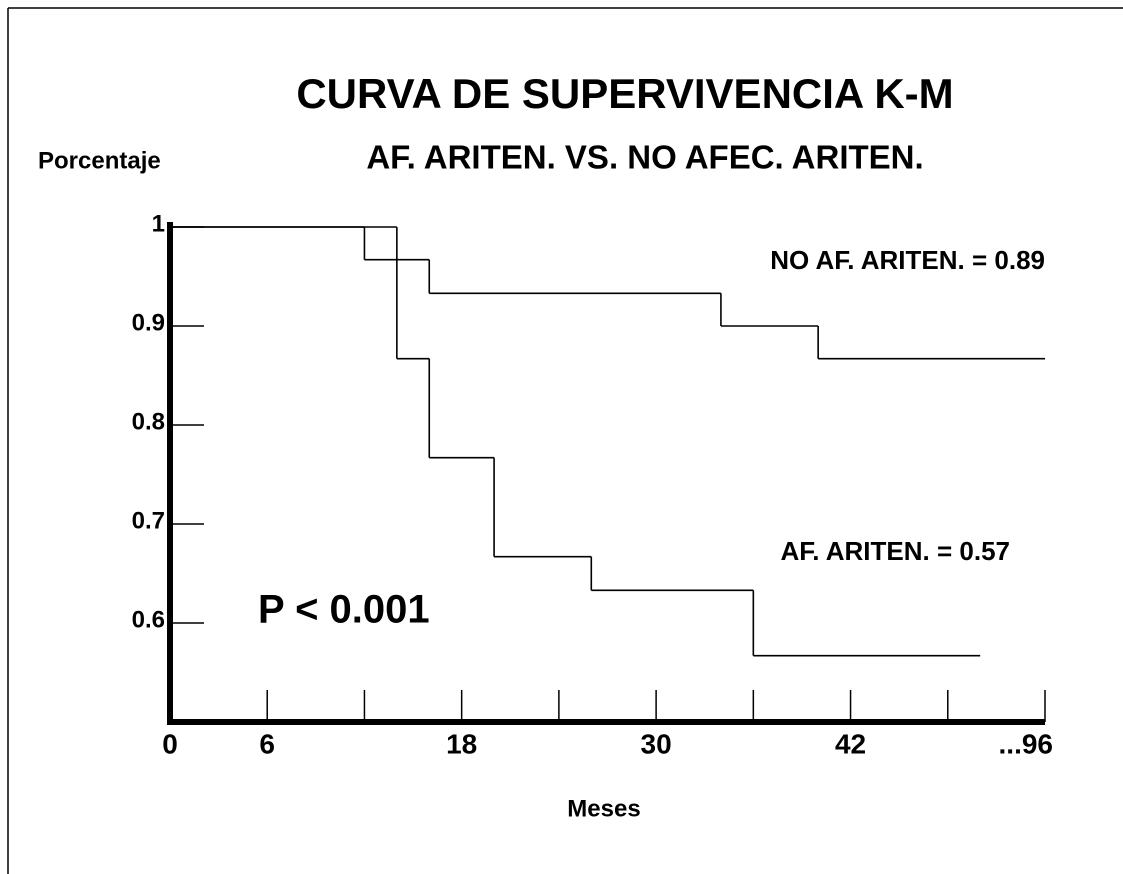 Image resolution: width=1123 pixels, height=874 pixels. I want to click on x-tick-label: 18, so click(461, 743).